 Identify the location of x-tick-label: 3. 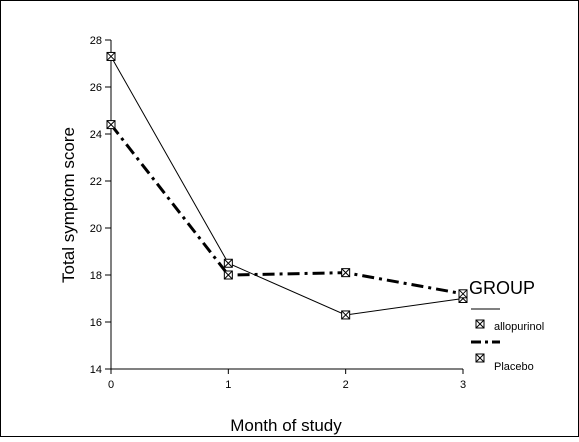
(463, 385).